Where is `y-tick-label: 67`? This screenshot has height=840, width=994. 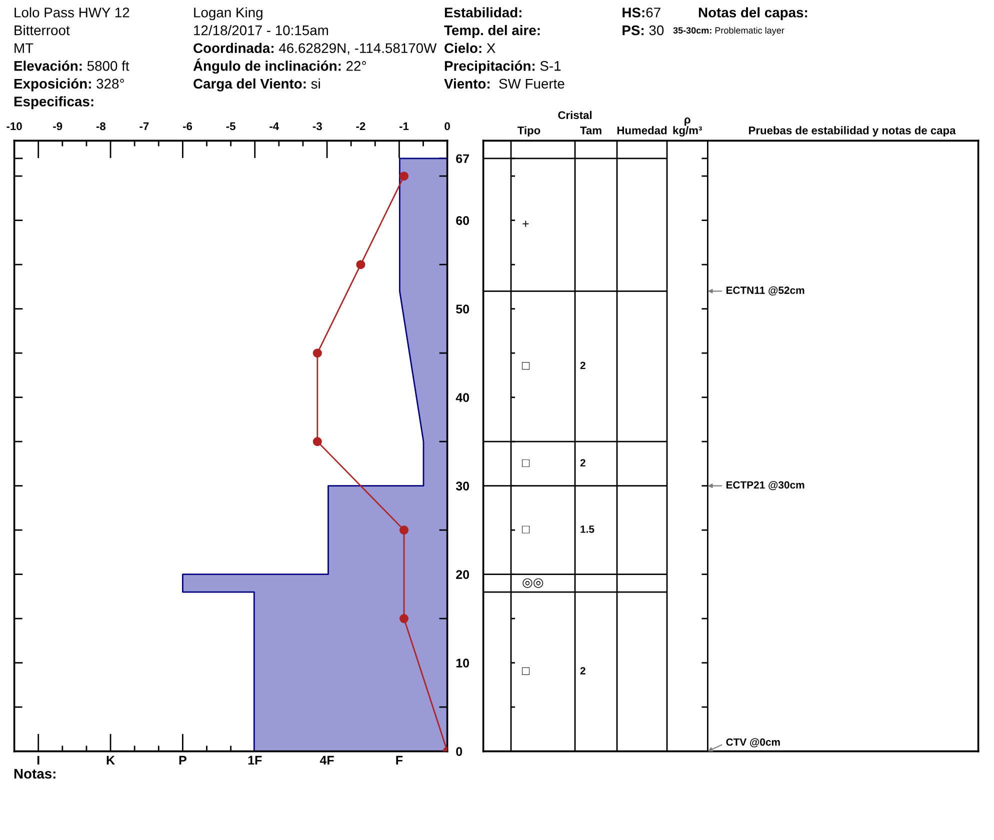 y-tick-label: 67 is located at coordinates (462, 159).